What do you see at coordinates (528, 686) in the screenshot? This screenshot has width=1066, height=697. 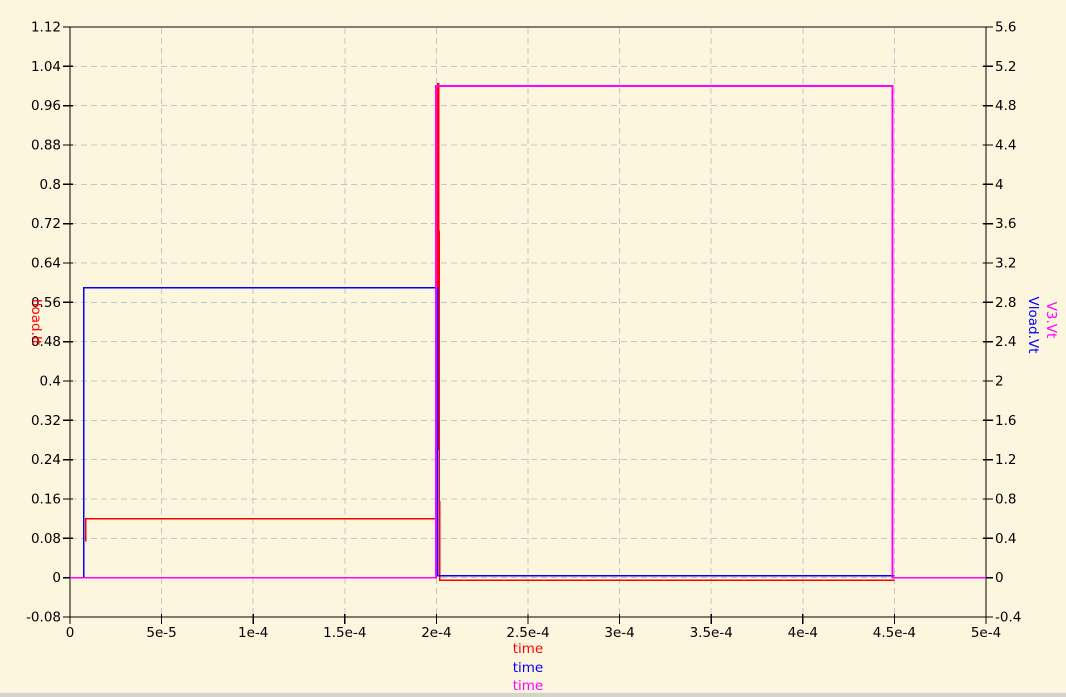 I see `x-axis-title-time-magenta: time` at bounding box center [528, 686].